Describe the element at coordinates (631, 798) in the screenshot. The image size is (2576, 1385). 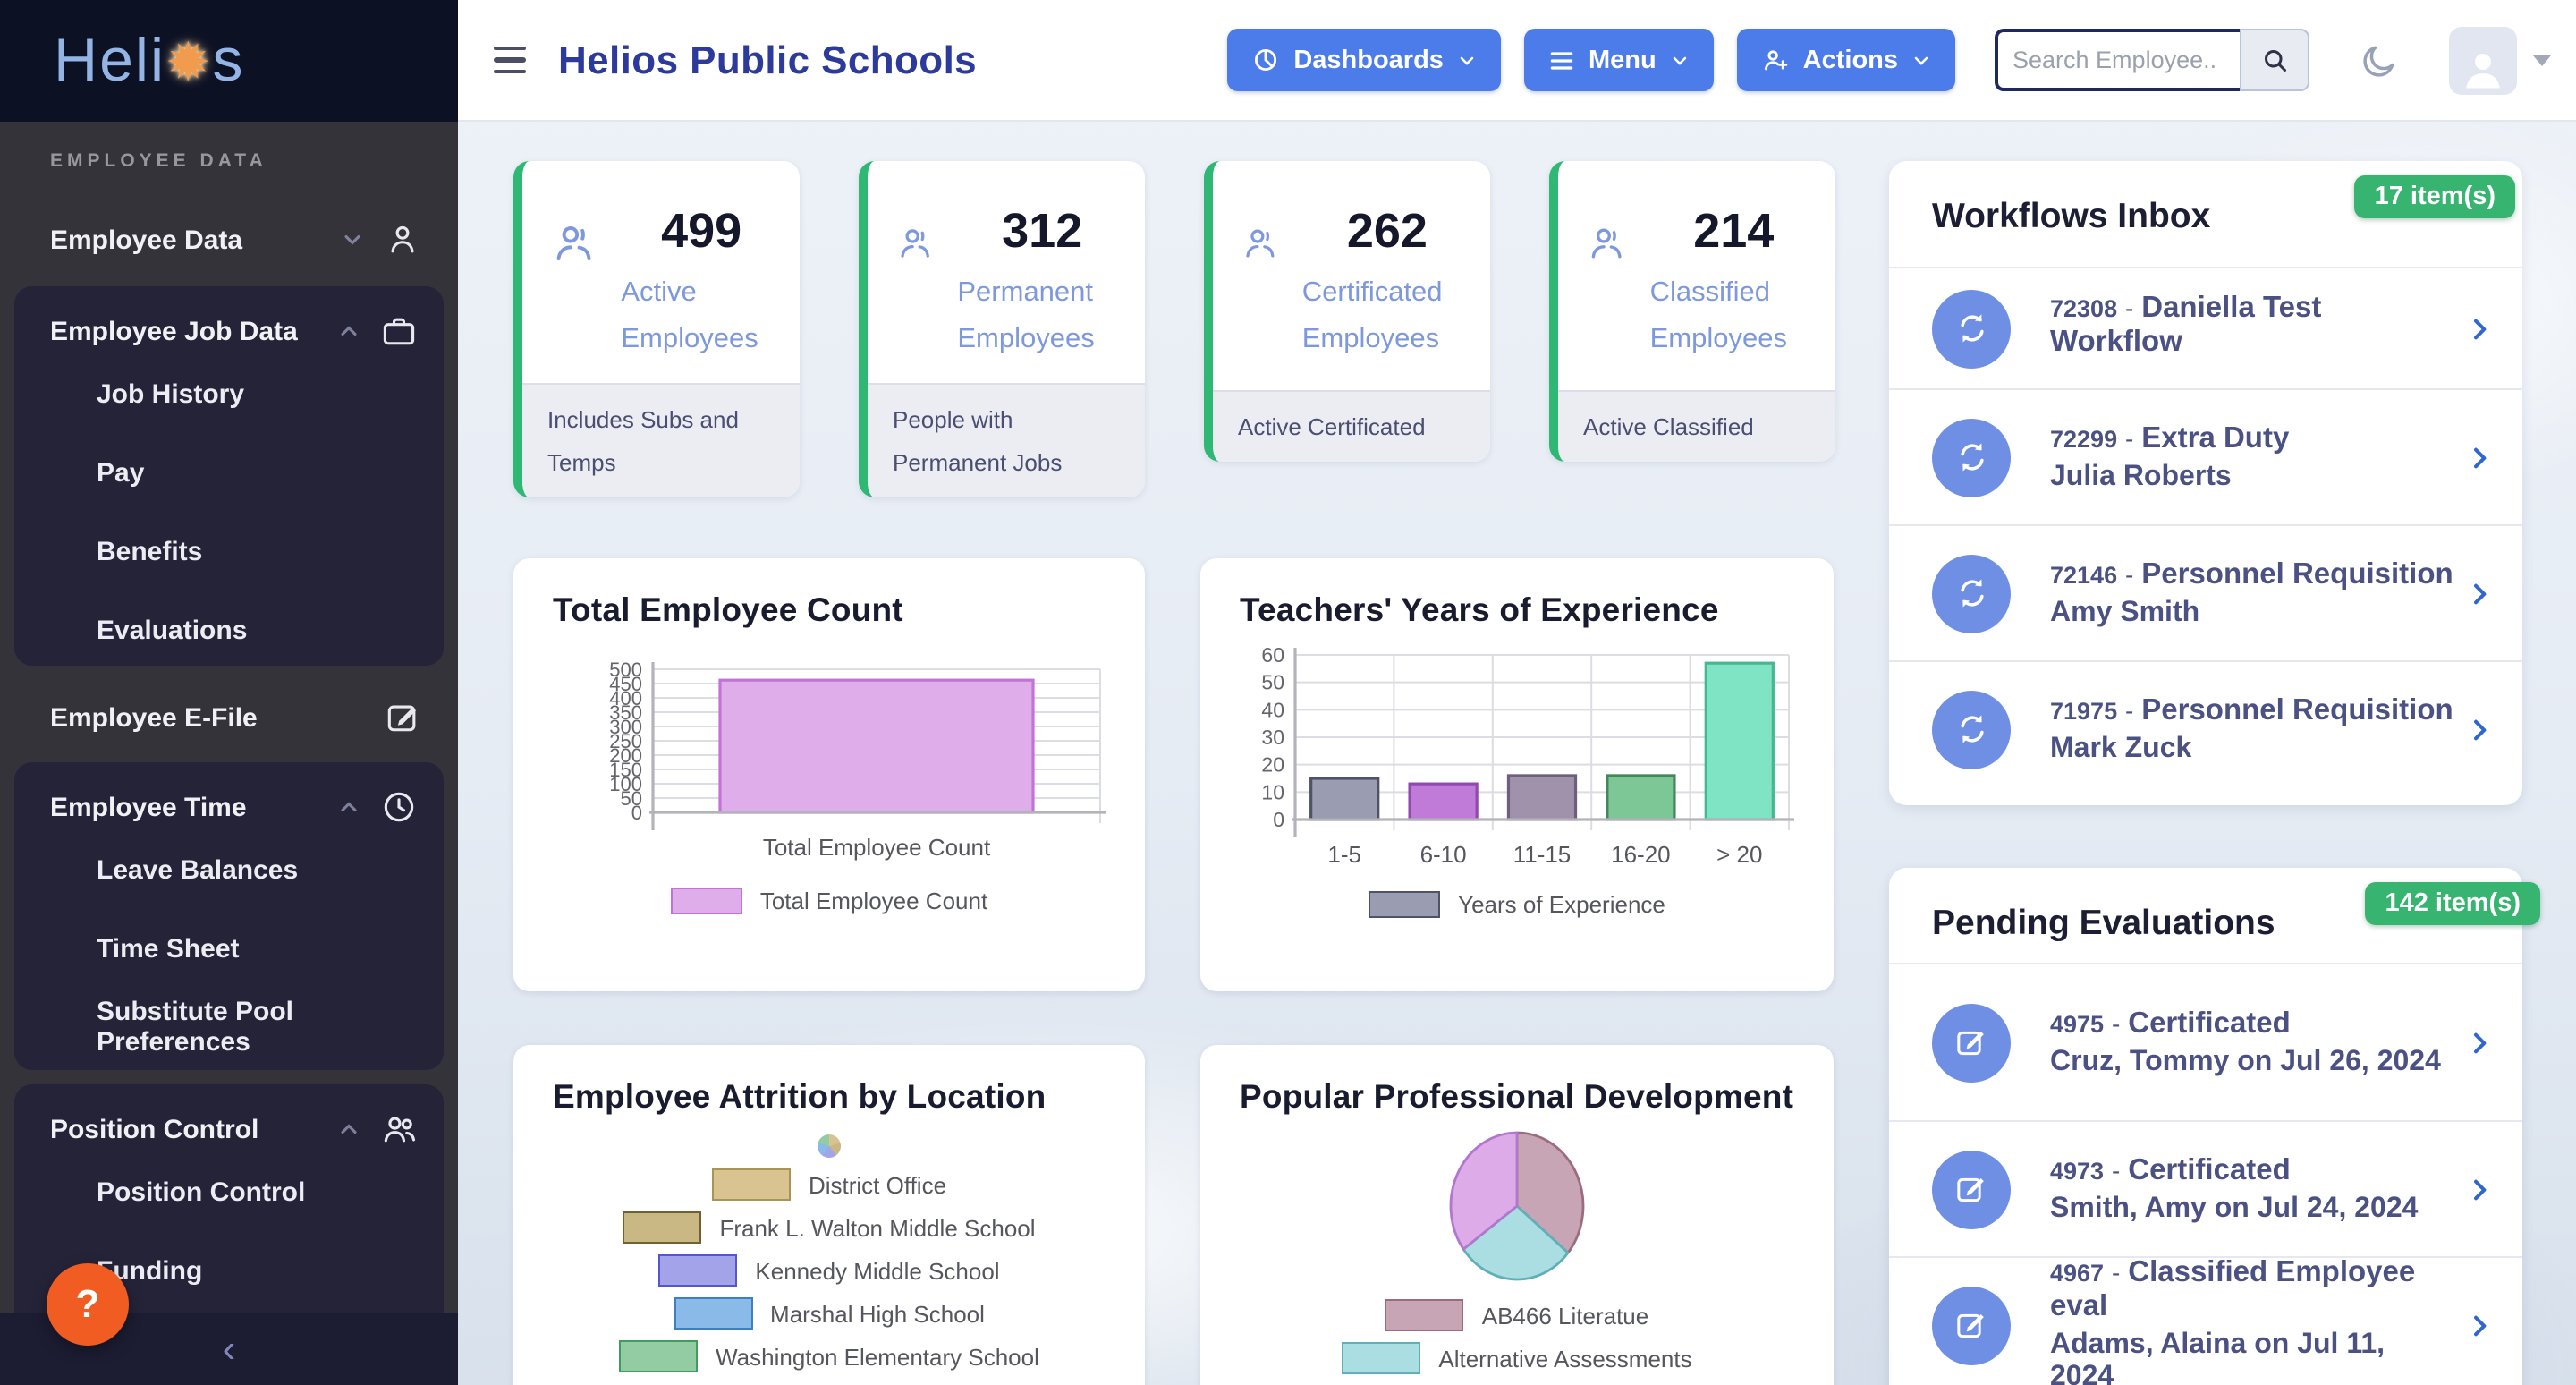
I see `svg-text: 50` at that location.